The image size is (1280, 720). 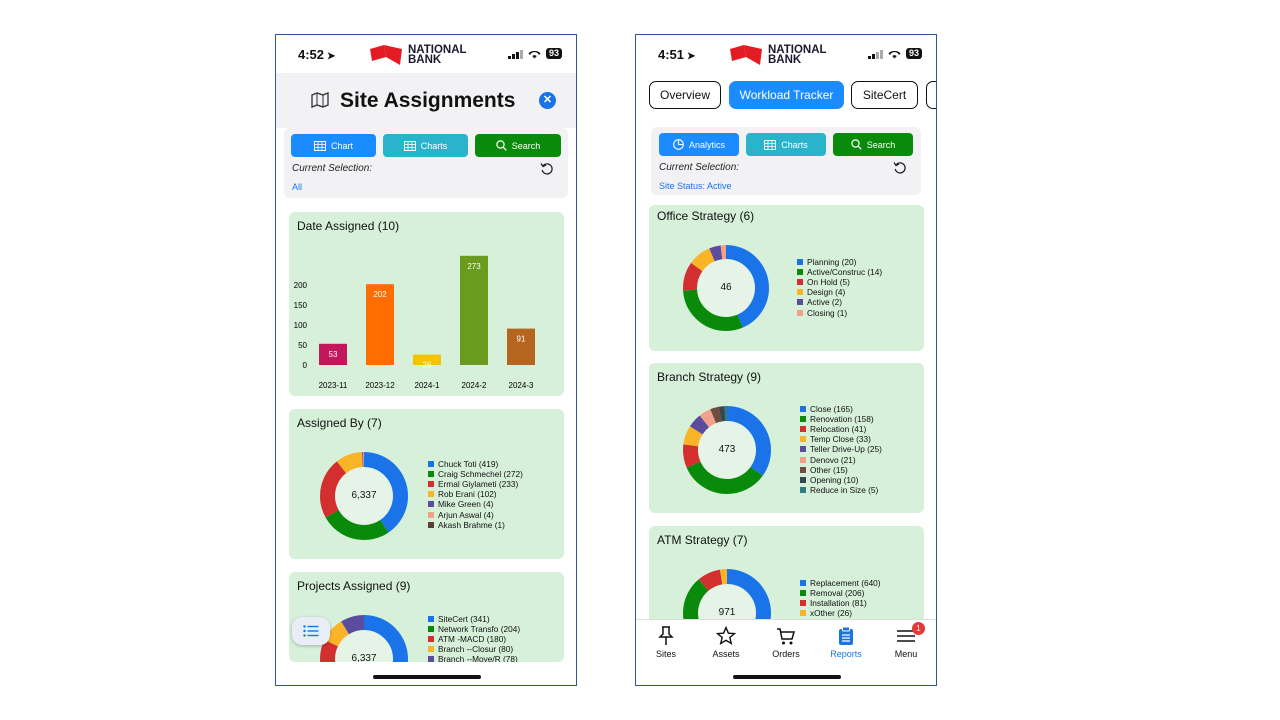 I want to click on tab-sitecert: SiteCert, so click(x=884, y=95).